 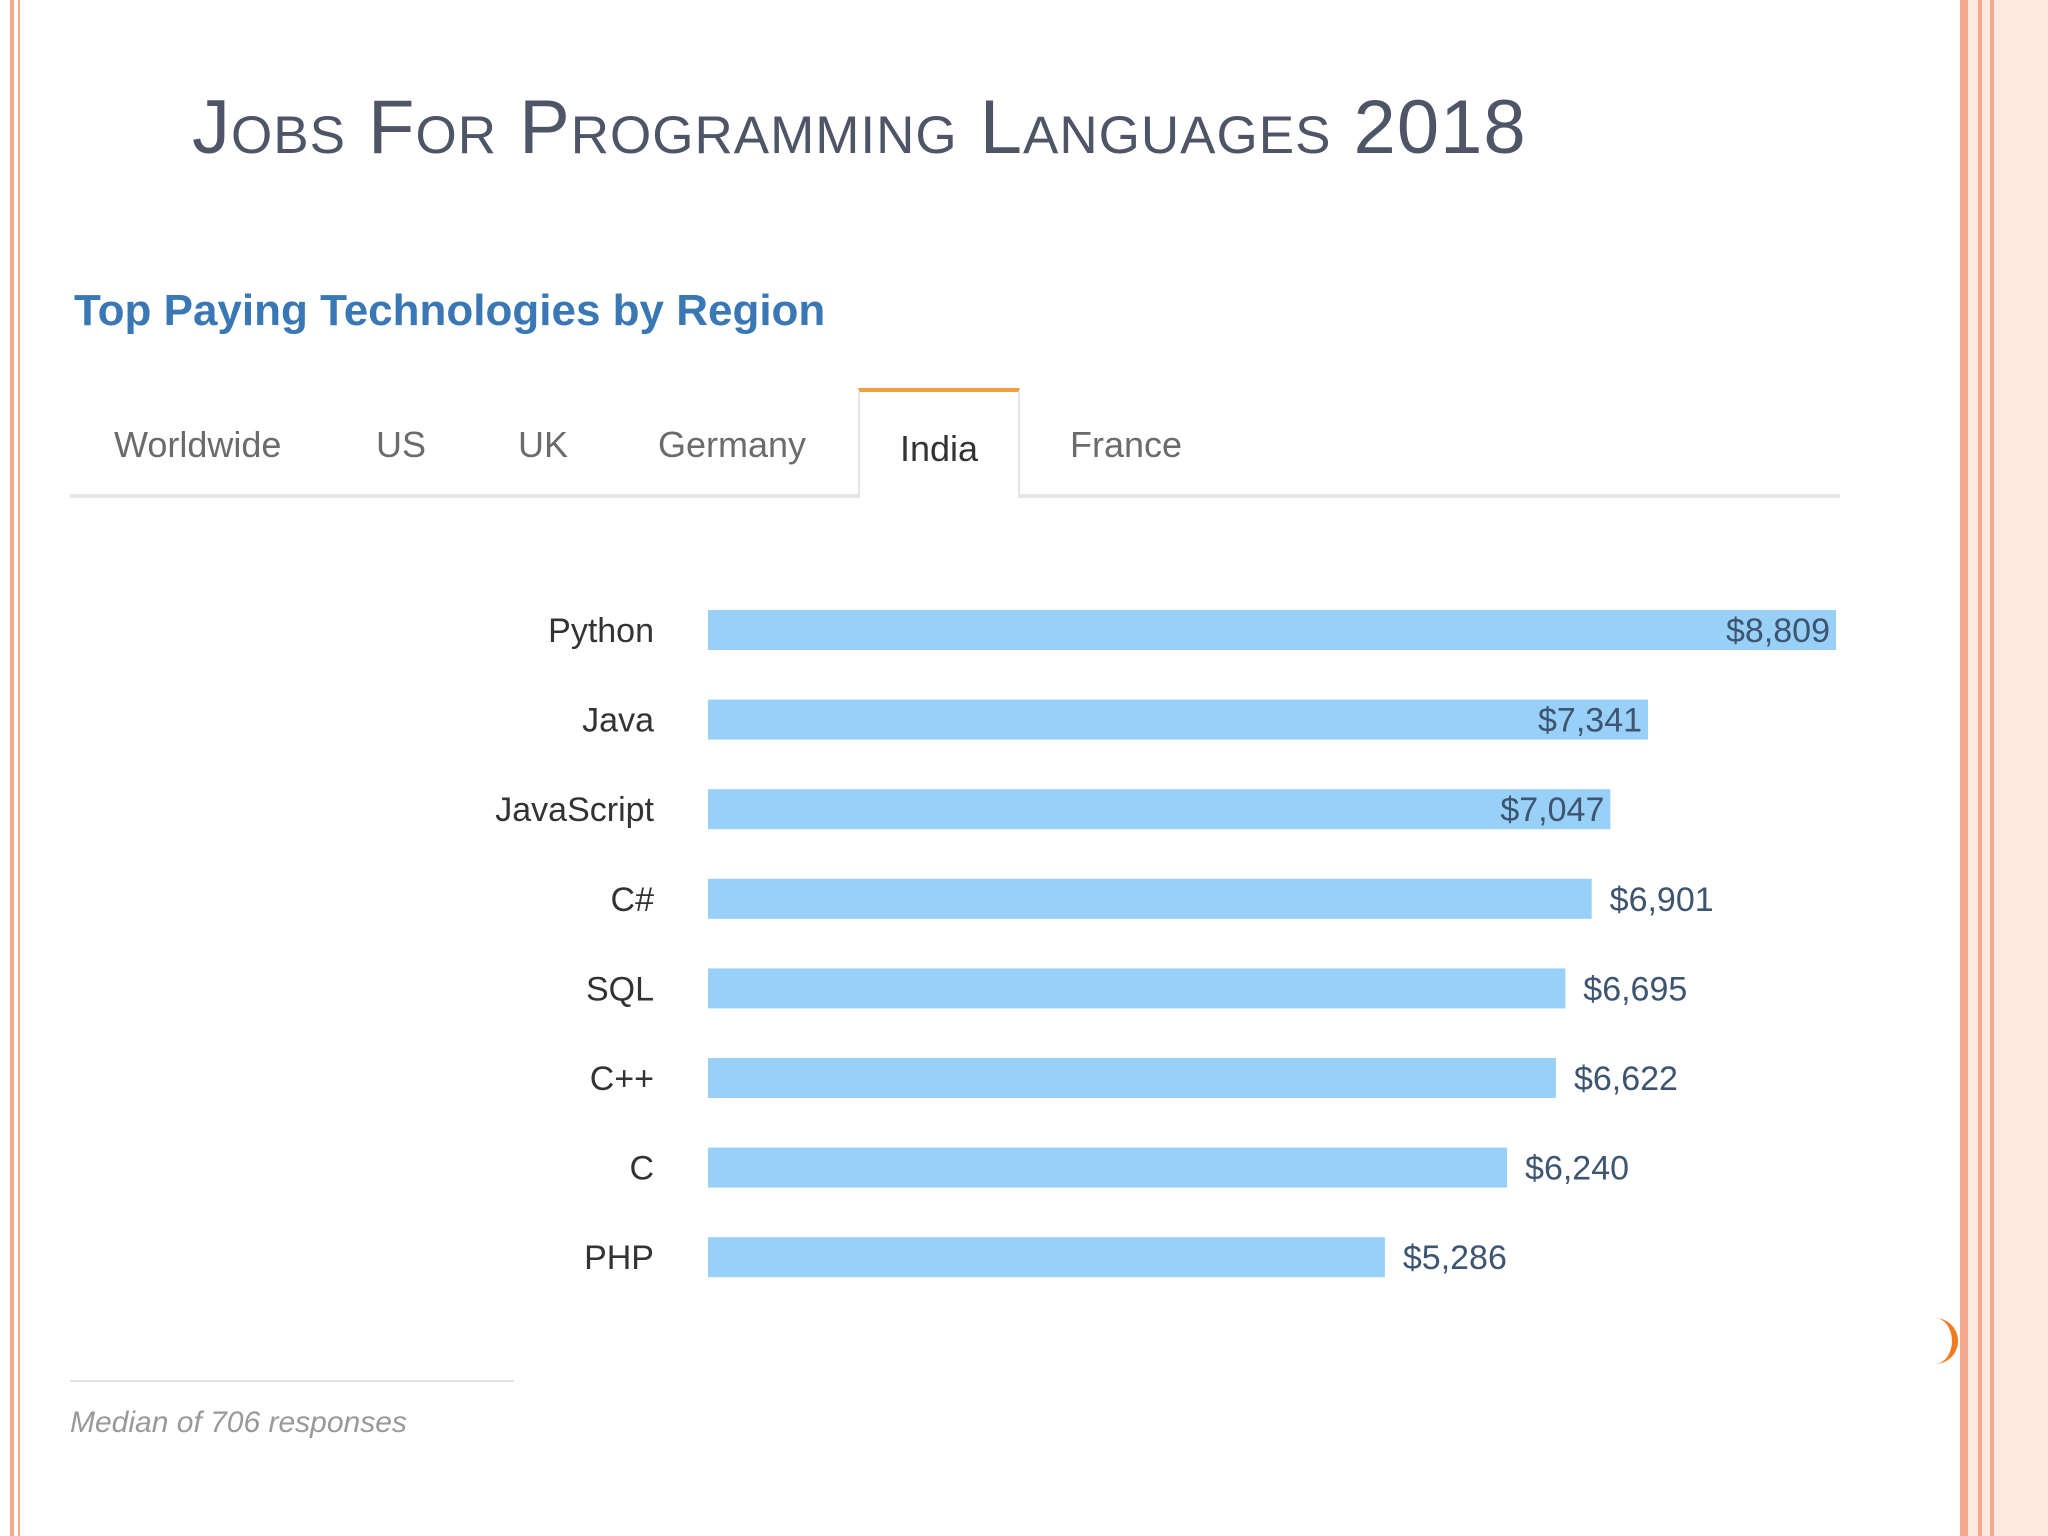 What do you see at coordinates (292, 1381) in the screenshot?
I see `footer-divider` at bounding box center [292, 1381].